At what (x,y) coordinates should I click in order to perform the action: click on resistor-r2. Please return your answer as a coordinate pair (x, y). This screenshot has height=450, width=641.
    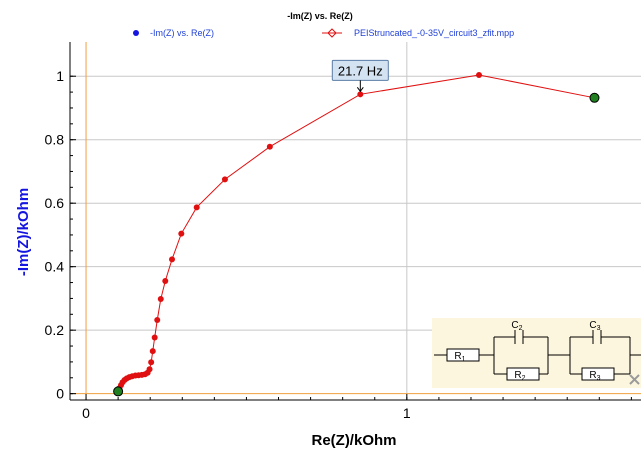
    Looking at the image, I should click on (523, 374).